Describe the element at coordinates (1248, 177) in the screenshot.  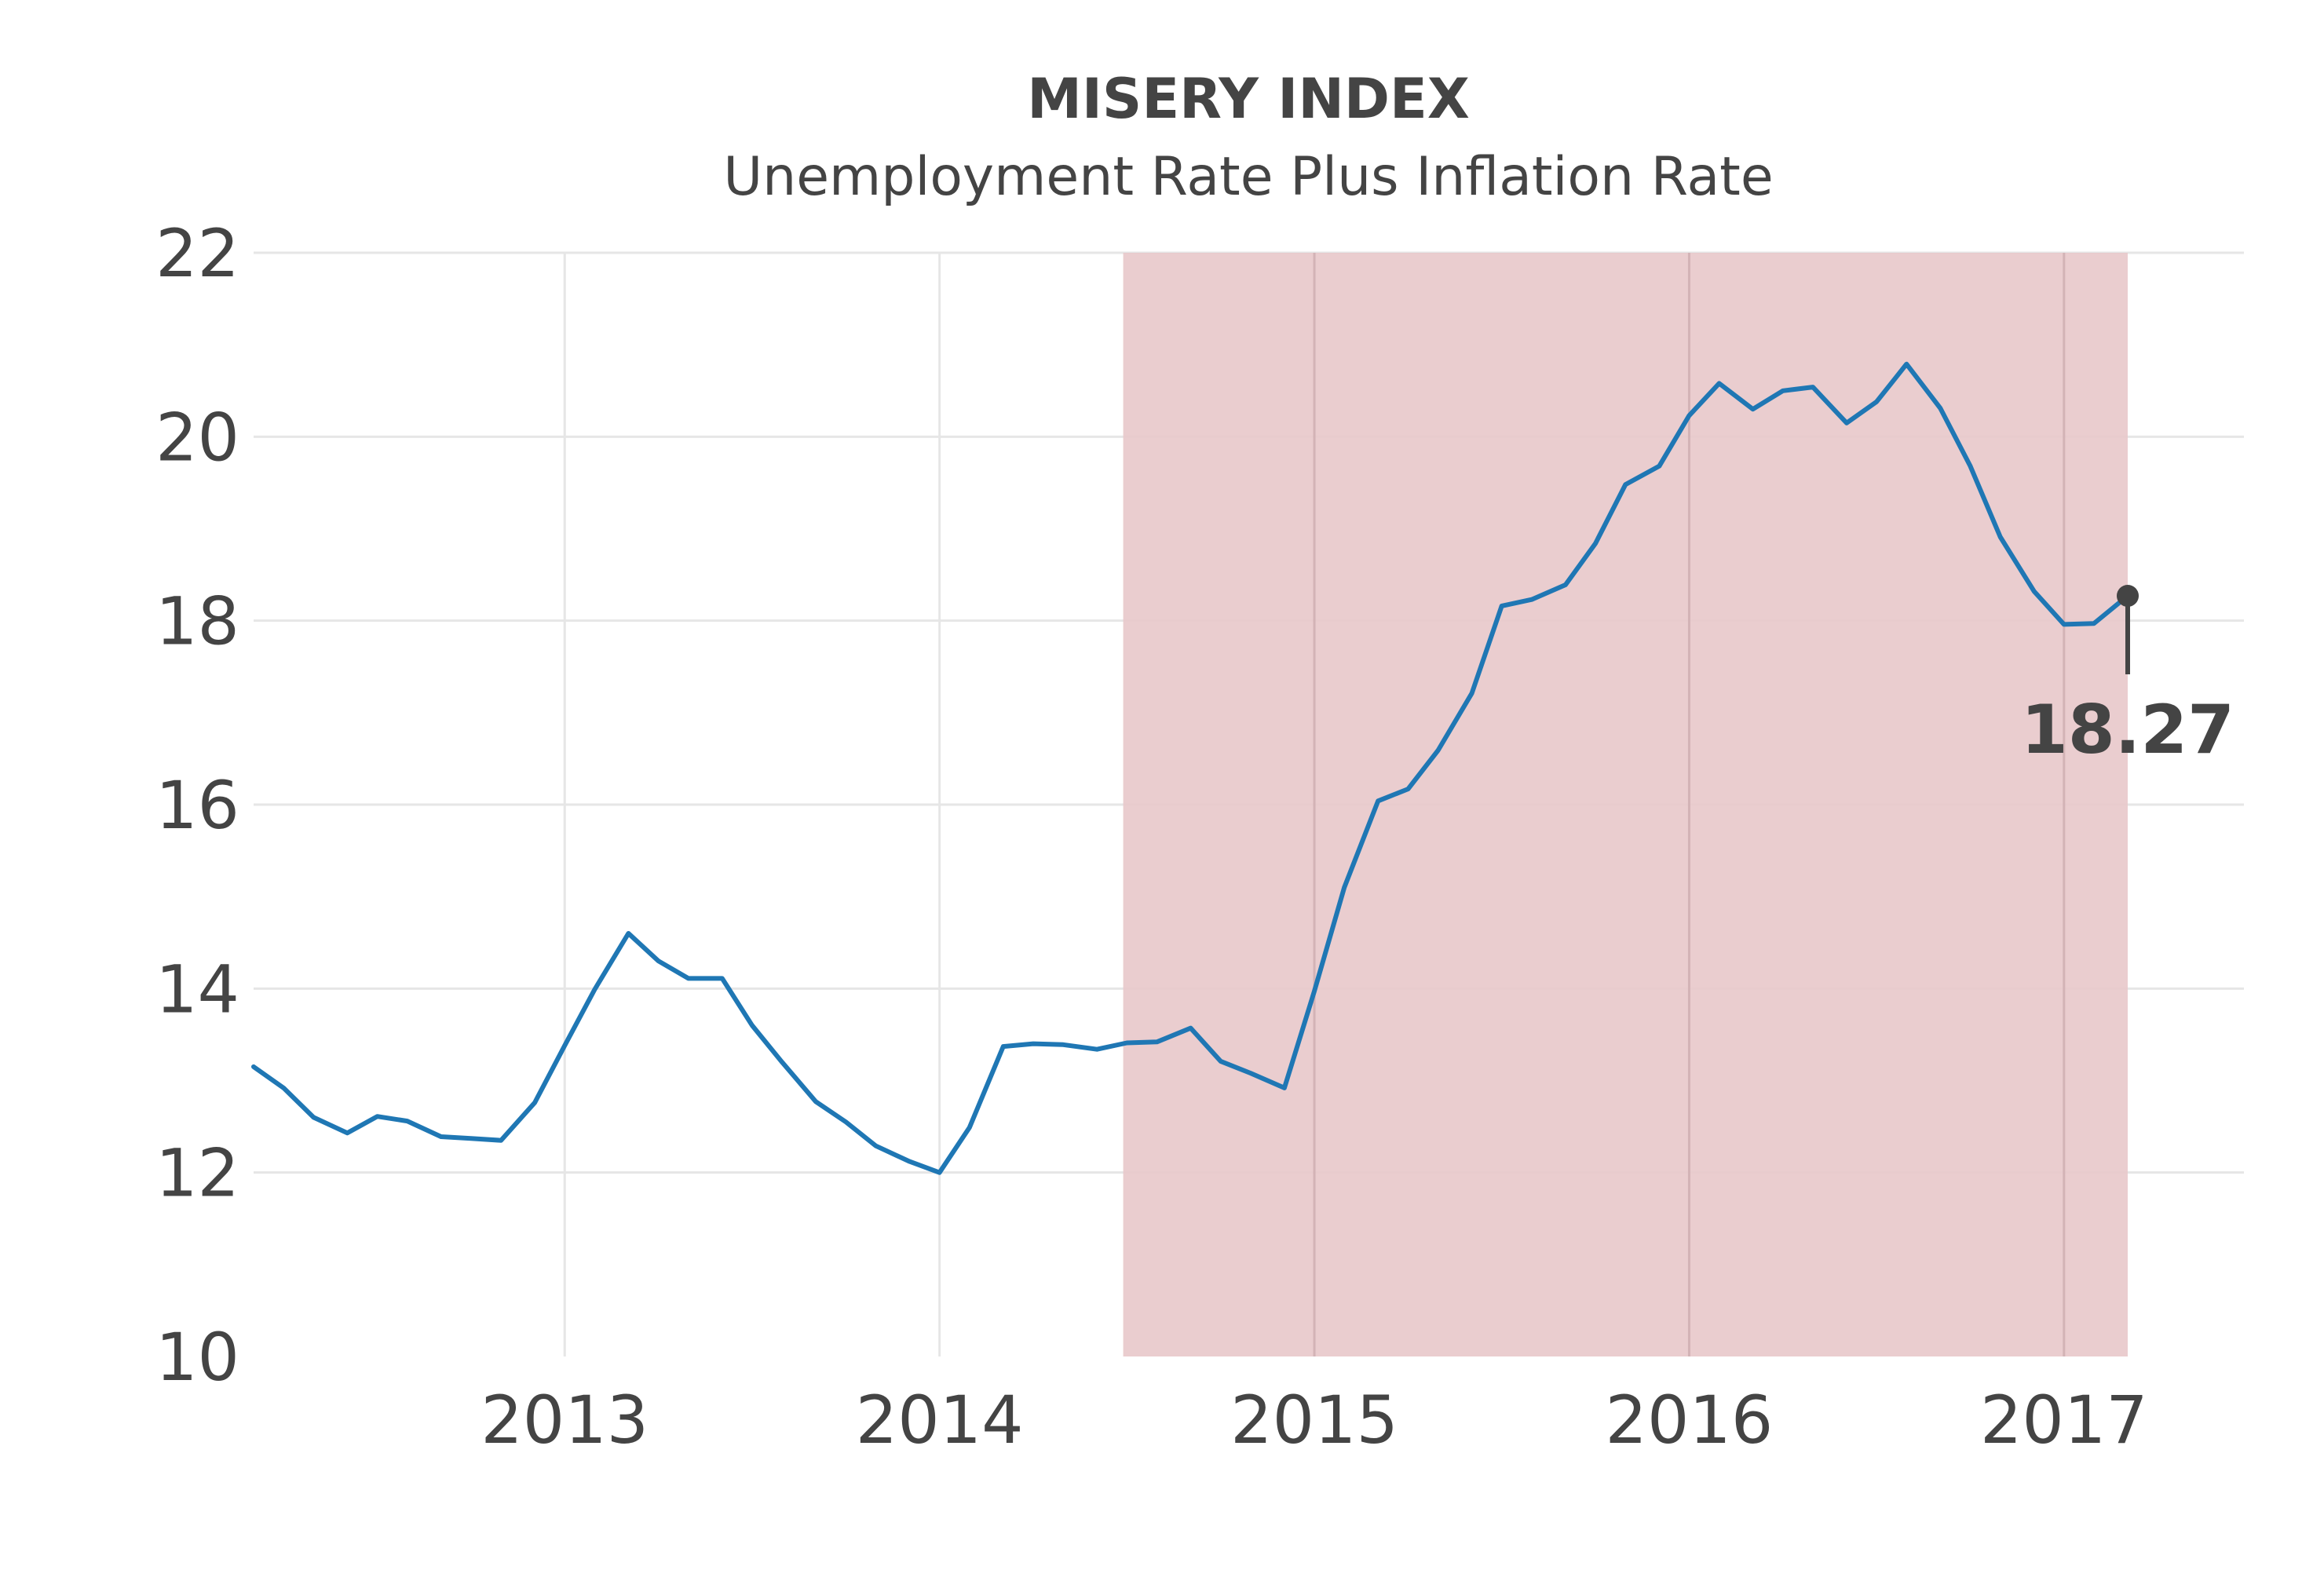
I see `chart-subtitle: Unemployment Rate Plus Inflation Rate` at that location.